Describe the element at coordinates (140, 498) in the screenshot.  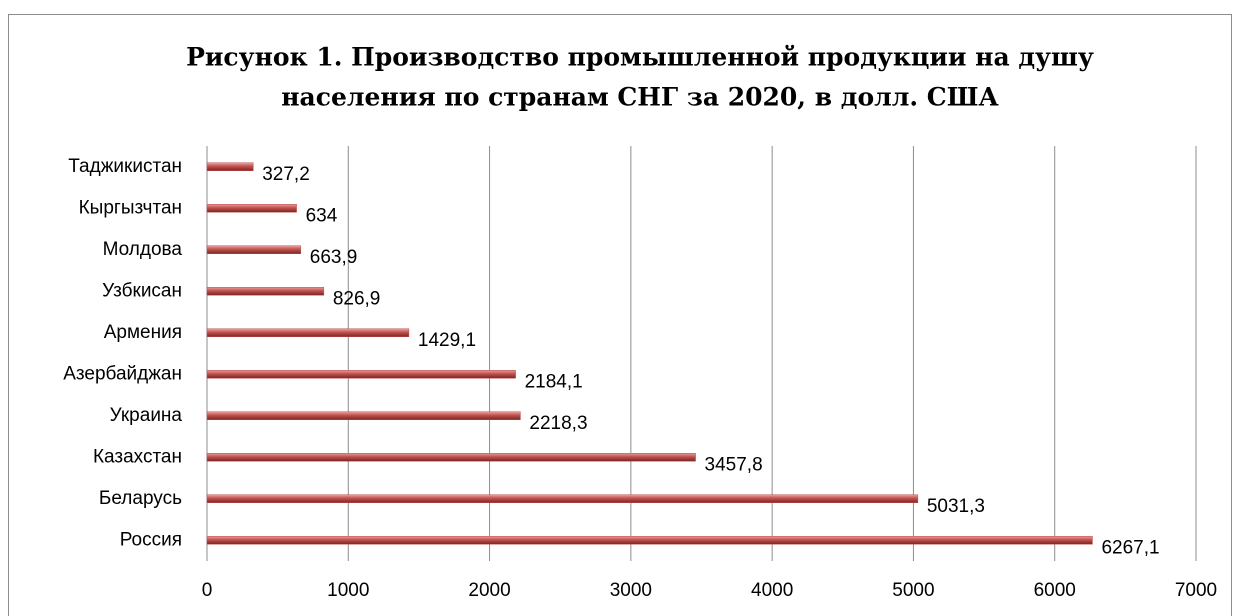
I see `y-tick-label: Беларусь` at that location.